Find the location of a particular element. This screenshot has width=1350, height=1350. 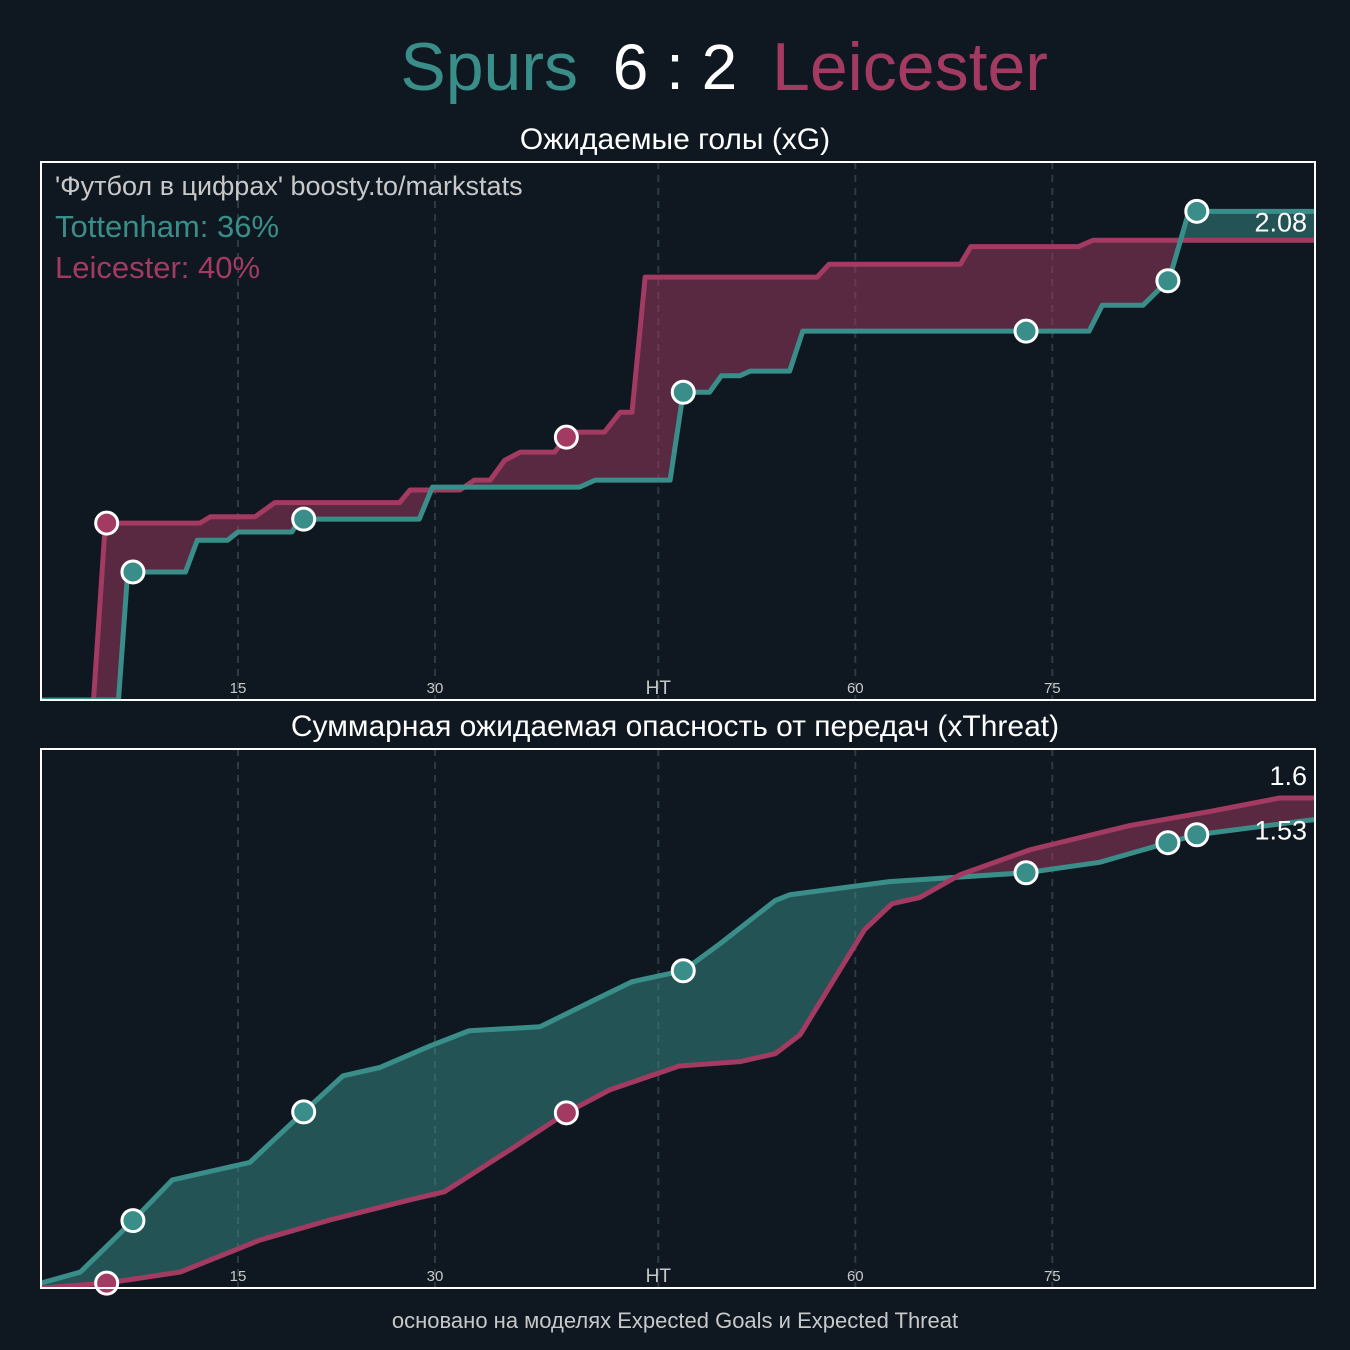

annotation: 'Футбол в цифрах' boosty.to/markstats is located at coordinates (289, 186).